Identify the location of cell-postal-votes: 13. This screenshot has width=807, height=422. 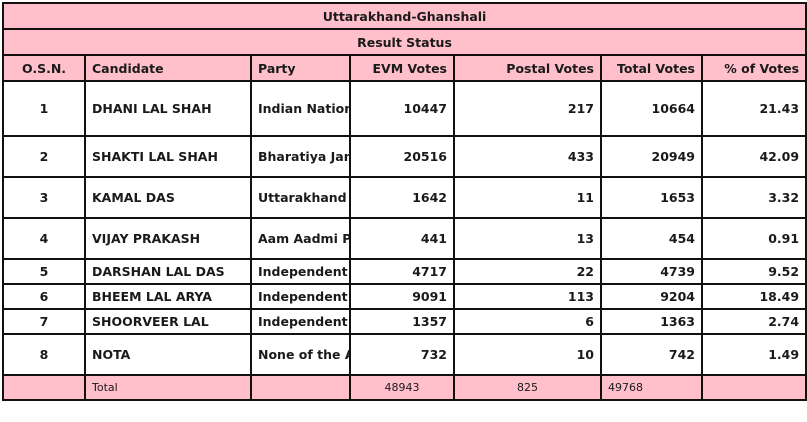
(527, 238).